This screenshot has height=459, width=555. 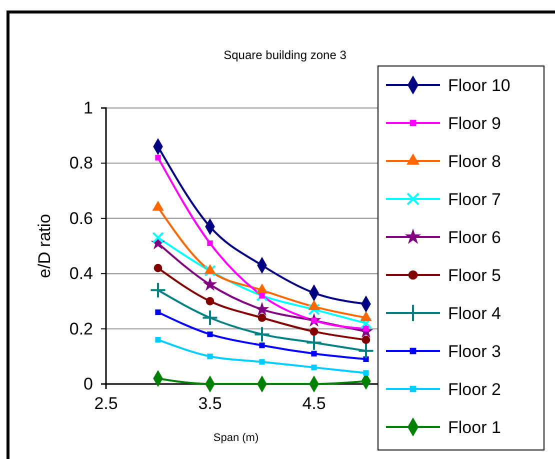 What do you see at coordinates (88, 384) in the screenshot?
I see `y-tick-label: 0` at bounding box center [88, 384].